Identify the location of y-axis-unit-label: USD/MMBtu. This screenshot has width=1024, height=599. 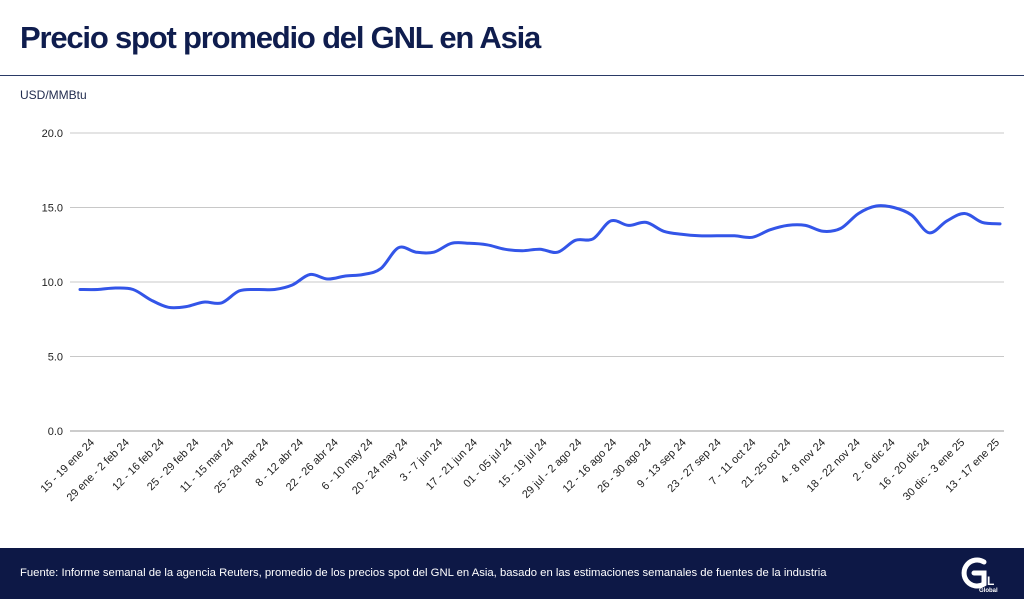
(53, 95).